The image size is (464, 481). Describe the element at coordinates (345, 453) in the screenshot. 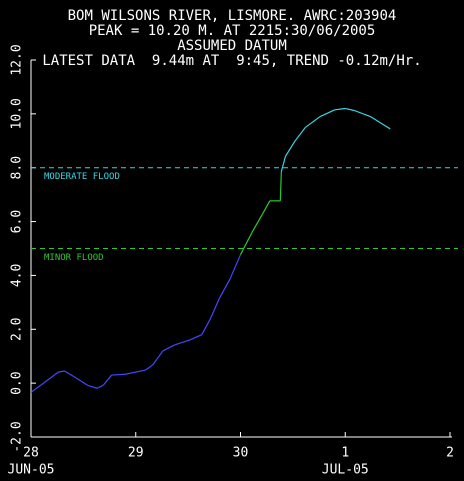

I see `x-tick-label: 1` at that location.